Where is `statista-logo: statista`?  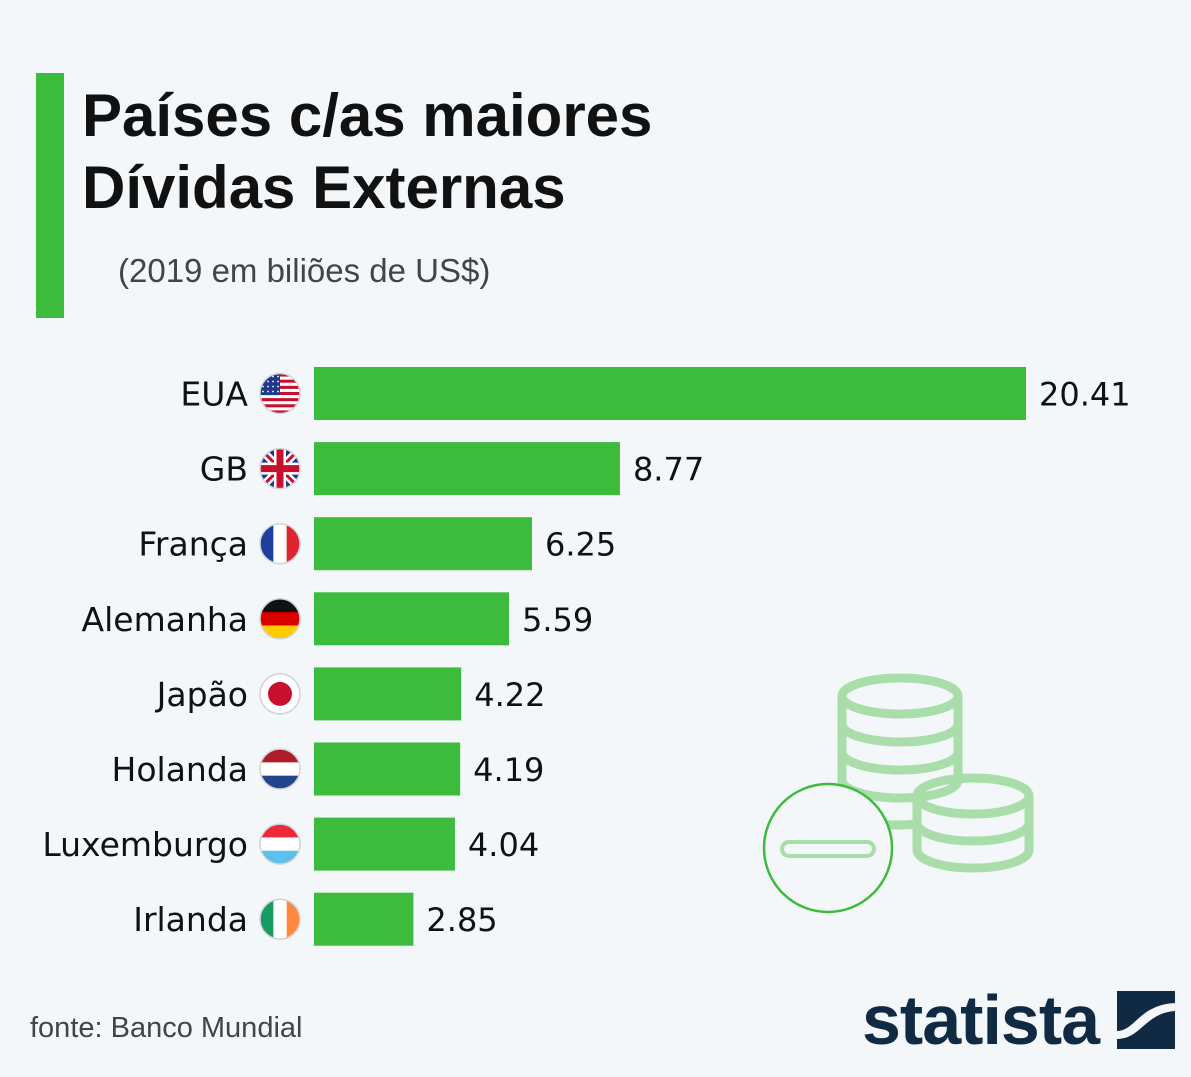
statista-logo: statista is located at coordinates (1019, 1020).